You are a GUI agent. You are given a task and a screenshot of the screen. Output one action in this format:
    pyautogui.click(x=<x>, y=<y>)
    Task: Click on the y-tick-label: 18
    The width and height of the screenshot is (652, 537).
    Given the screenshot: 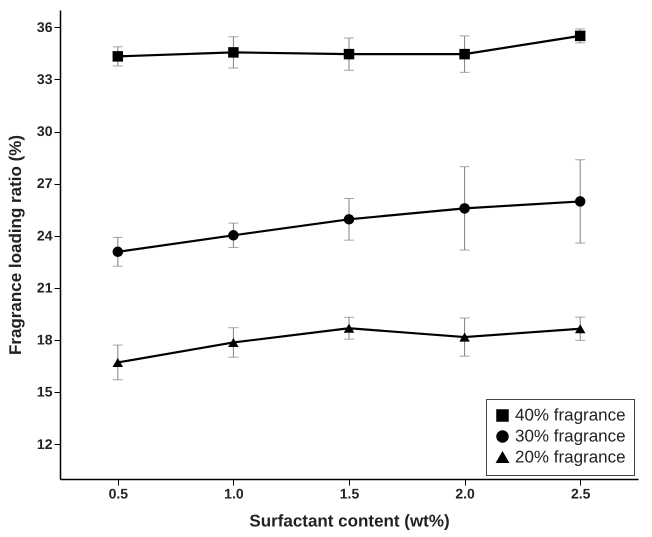 What is the action you would take?
    pyautogui.click(x=44, y=340)
    